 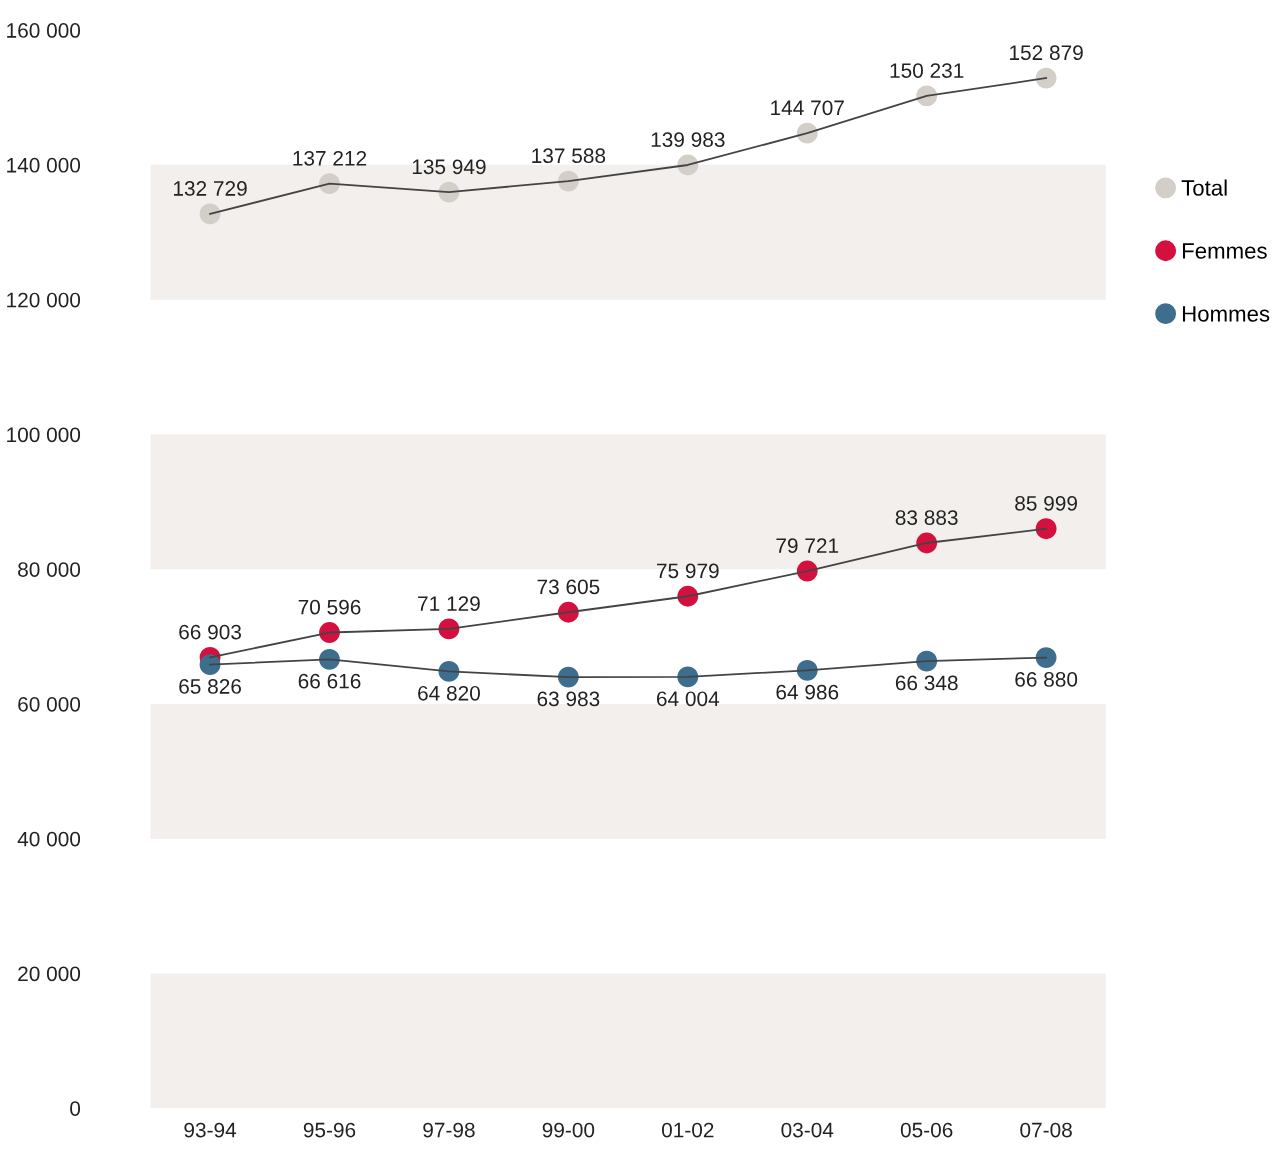 What do you see at coordinates (44, 300) in the screenshot?
I see `y-tick-label: 120 000` at bounding box center [44, 300].